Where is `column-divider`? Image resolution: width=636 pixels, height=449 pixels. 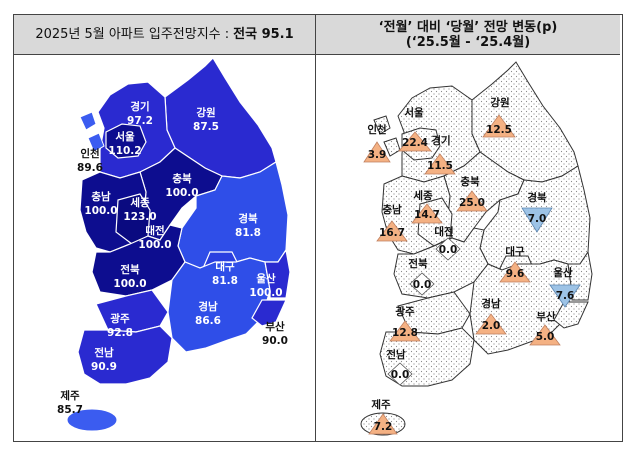 column-divider is located at coordinates (315, 227).